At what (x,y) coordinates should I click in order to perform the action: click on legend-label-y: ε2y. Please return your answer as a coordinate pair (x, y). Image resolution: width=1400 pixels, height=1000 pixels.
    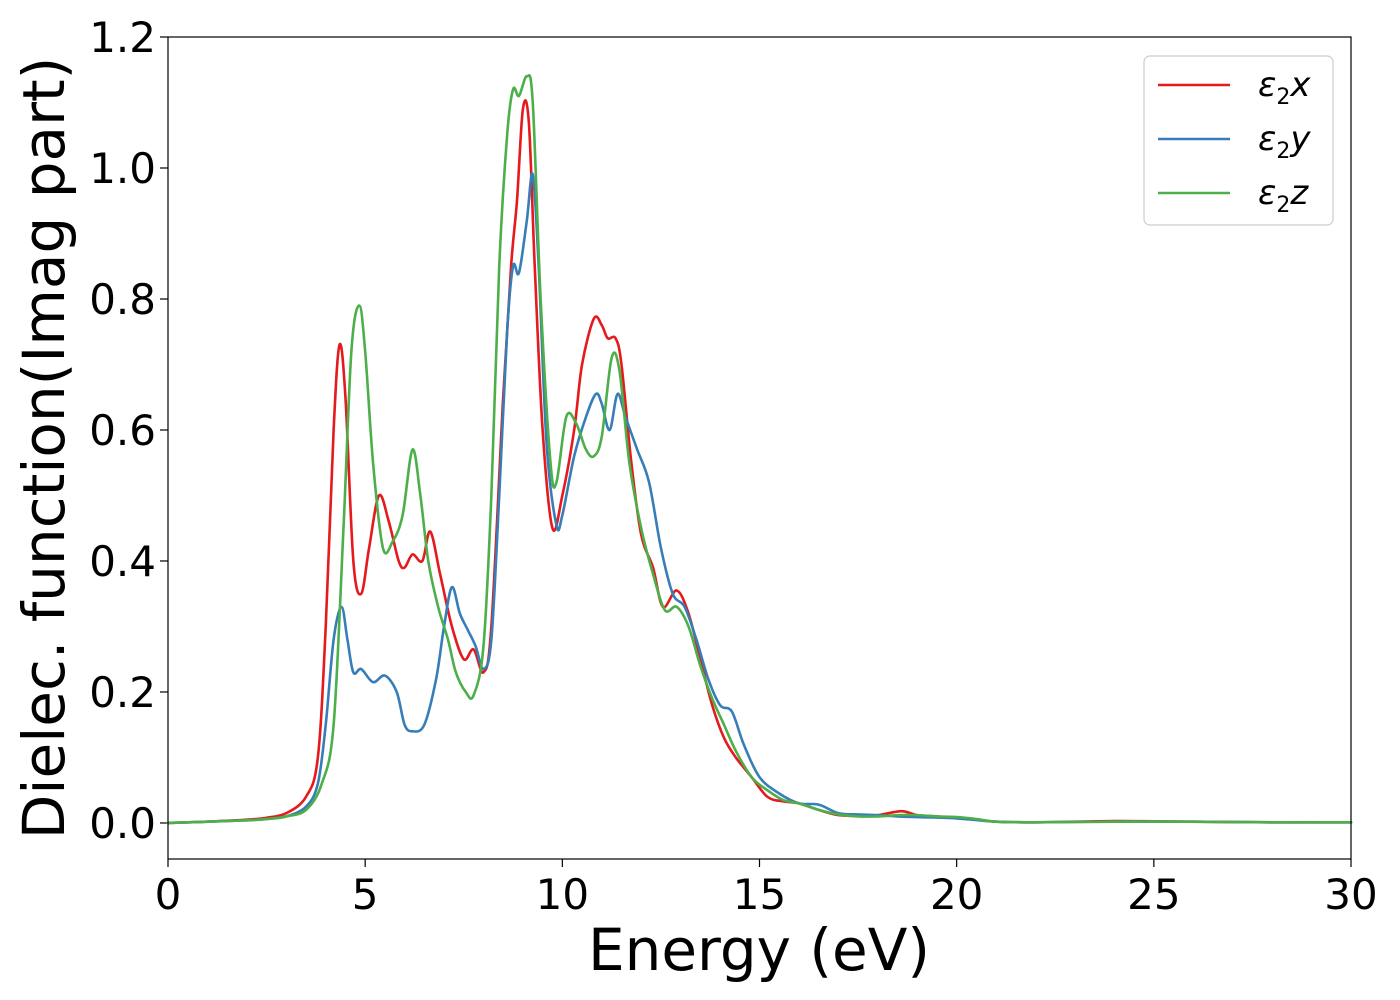
    Looking at the image, I should click on (1284, 141).